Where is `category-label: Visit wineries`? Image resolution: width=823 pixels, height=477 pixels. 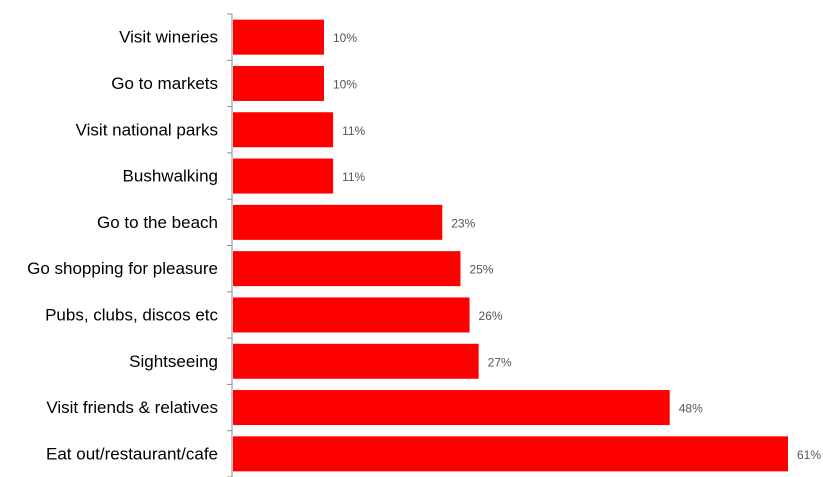 category-label: Visit wineries is located at coordinates (168, 37).